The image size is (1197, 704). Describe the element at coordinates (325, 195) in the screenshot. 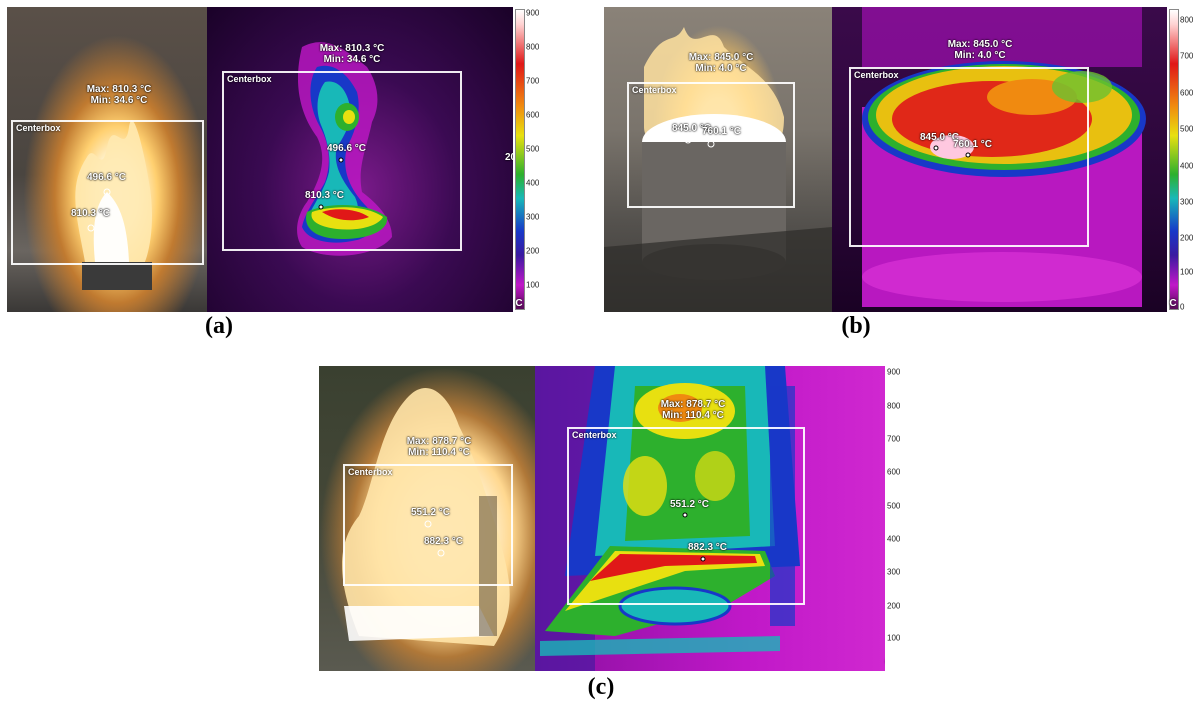

I see `panel-a-thermal-spot2-label: 810.3 °C` at that location.